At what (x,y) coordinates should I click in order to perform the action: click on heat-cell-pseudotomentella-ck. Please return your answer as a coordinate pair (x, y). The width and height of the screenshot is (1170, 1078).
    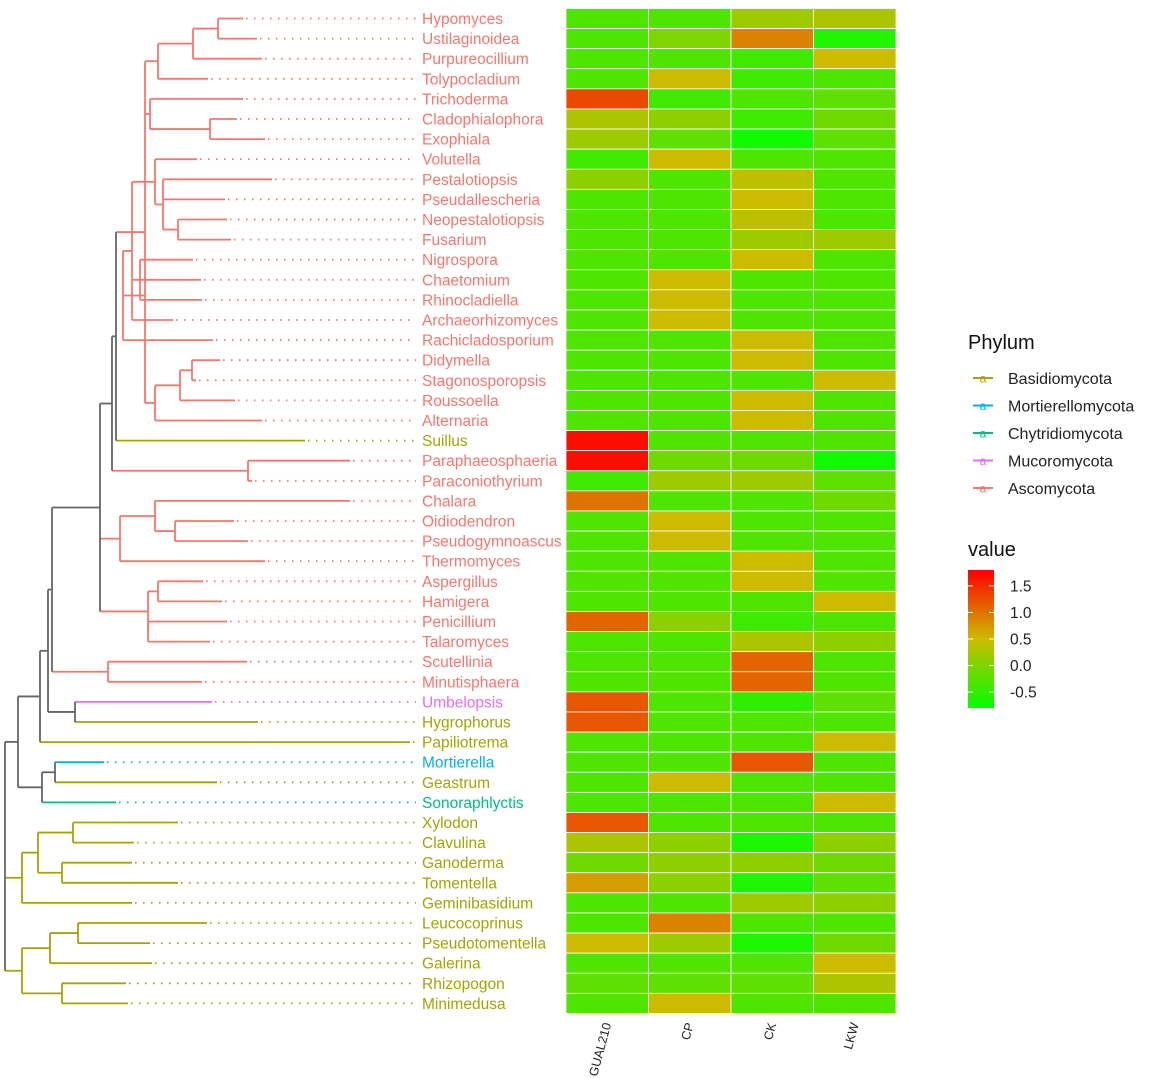
    Looking at the image, I should click on (772, 943).